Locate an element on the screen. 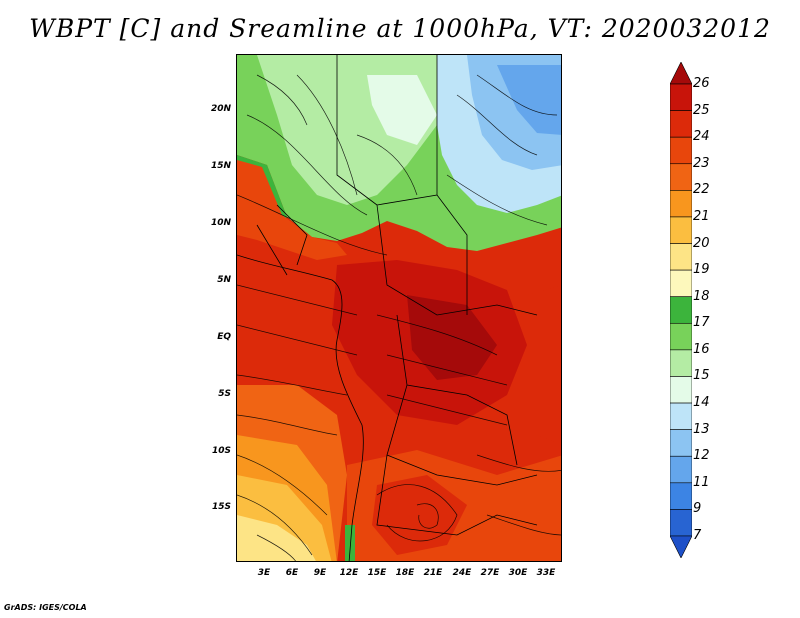 This screenshot has width=800, height=618. lat-label-20n: 20N is located at coordinates (220, 109).